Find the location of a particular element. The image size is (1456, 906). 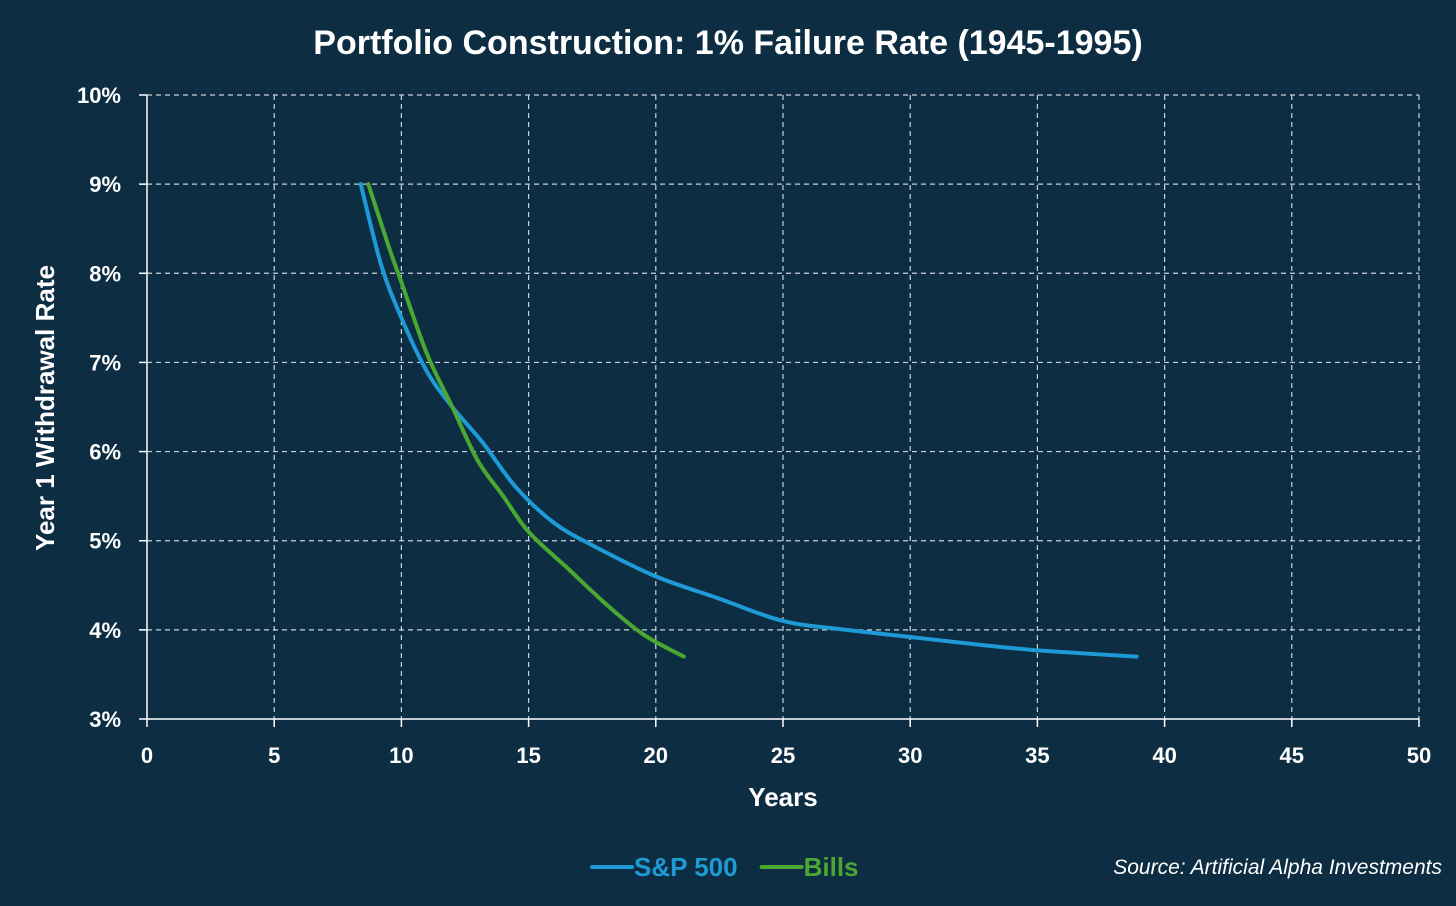

x-tick-label: 50 is located at coordinates (1419, 755).